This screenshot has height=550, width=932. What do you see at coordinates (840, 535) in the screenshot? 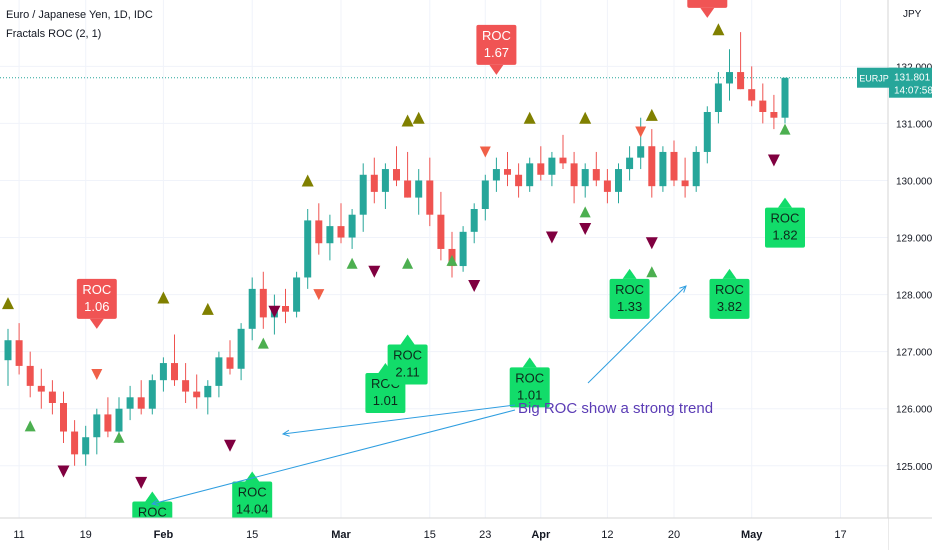
I see `time-tick-label: 17` at bounding box center [840, 535].